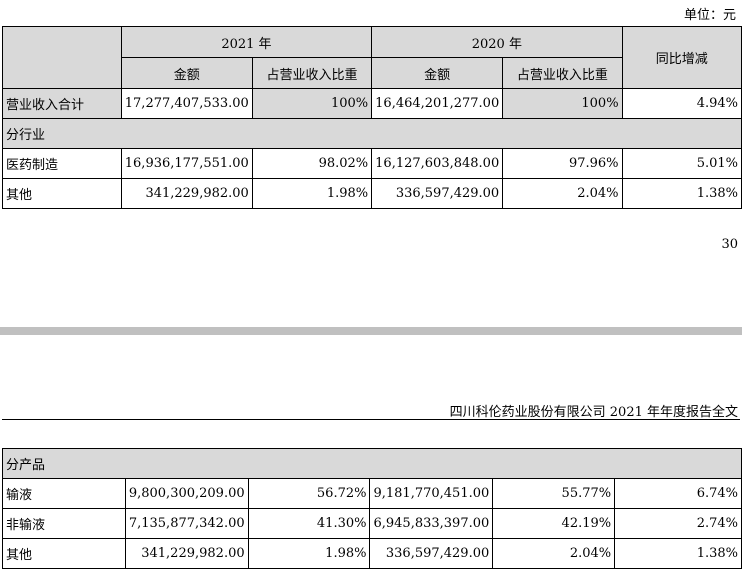  Describe the element at coordinates (309, 493) in the screenshot. I see `cell-ratio-2021: 56.72%` at that location.